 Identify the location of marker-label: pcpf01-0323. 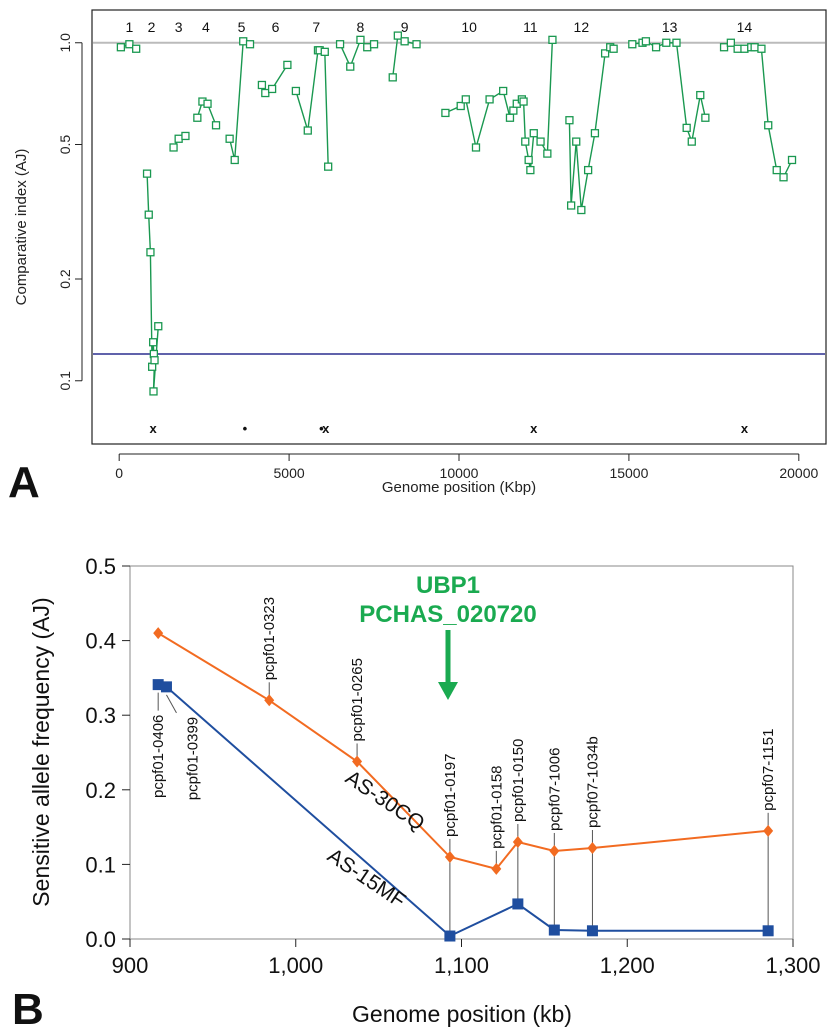
(269, 638).